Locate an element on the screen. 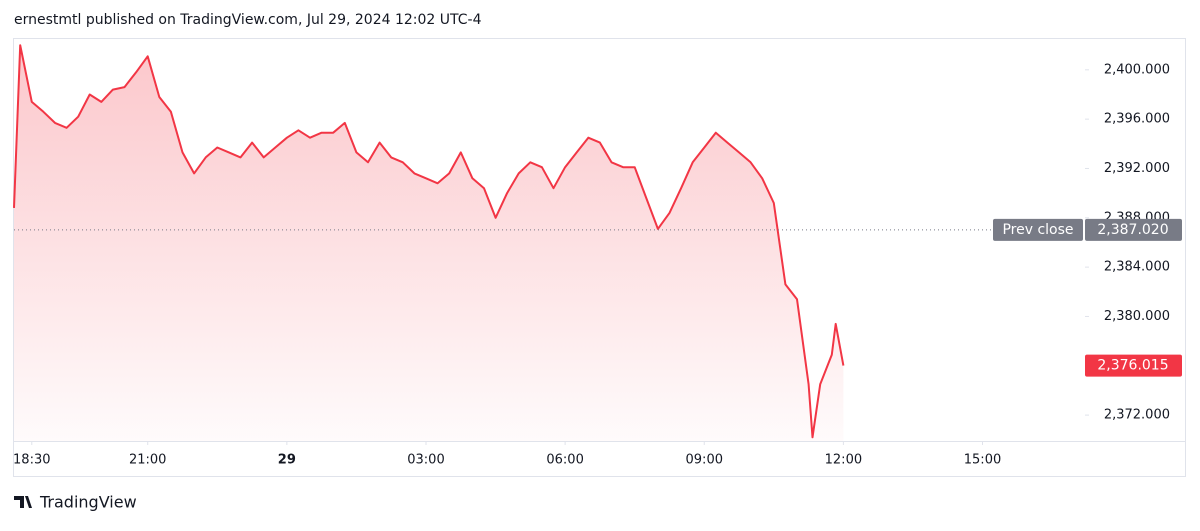 The image size is (1200, 531). prev-close-name-box is located at coordinates (1038, 229).